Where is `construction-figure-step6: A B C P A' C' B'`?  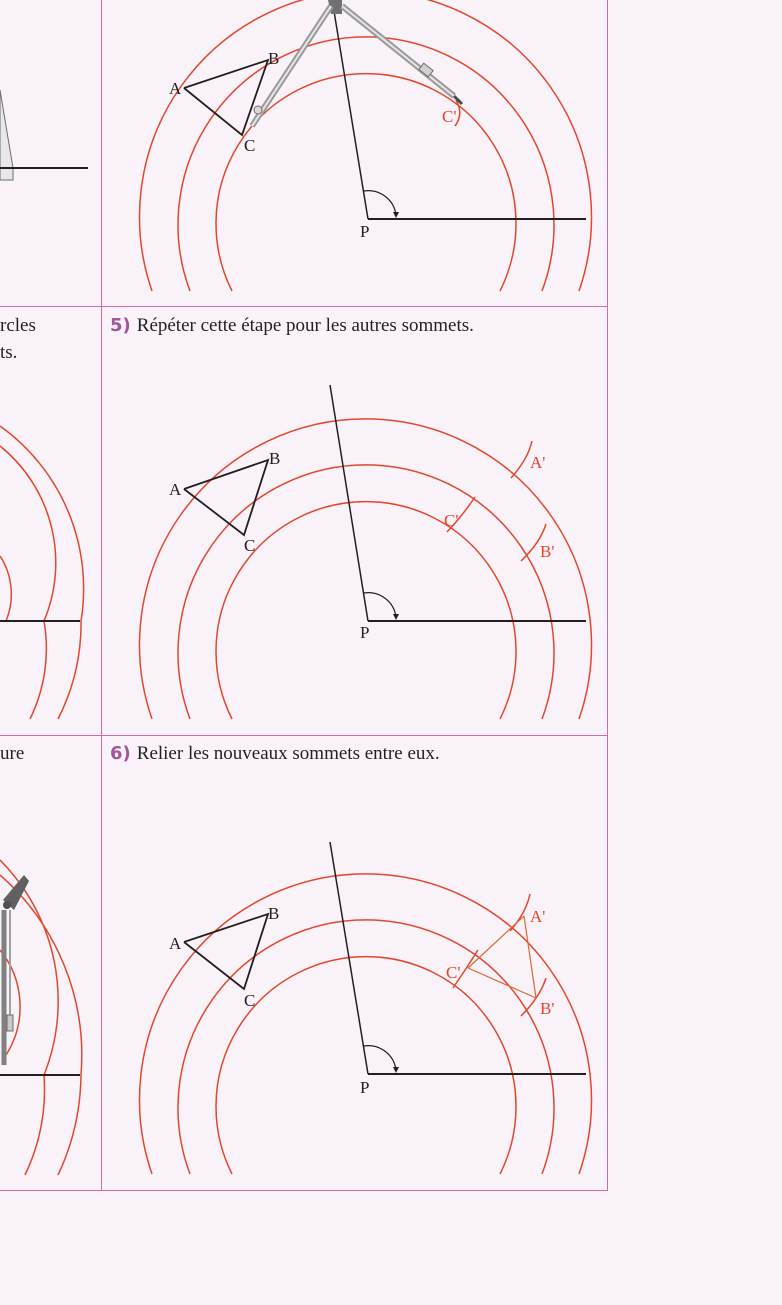 construction-figure-step6: A B C P A' C' B' is located at coordinates (365, 1008).